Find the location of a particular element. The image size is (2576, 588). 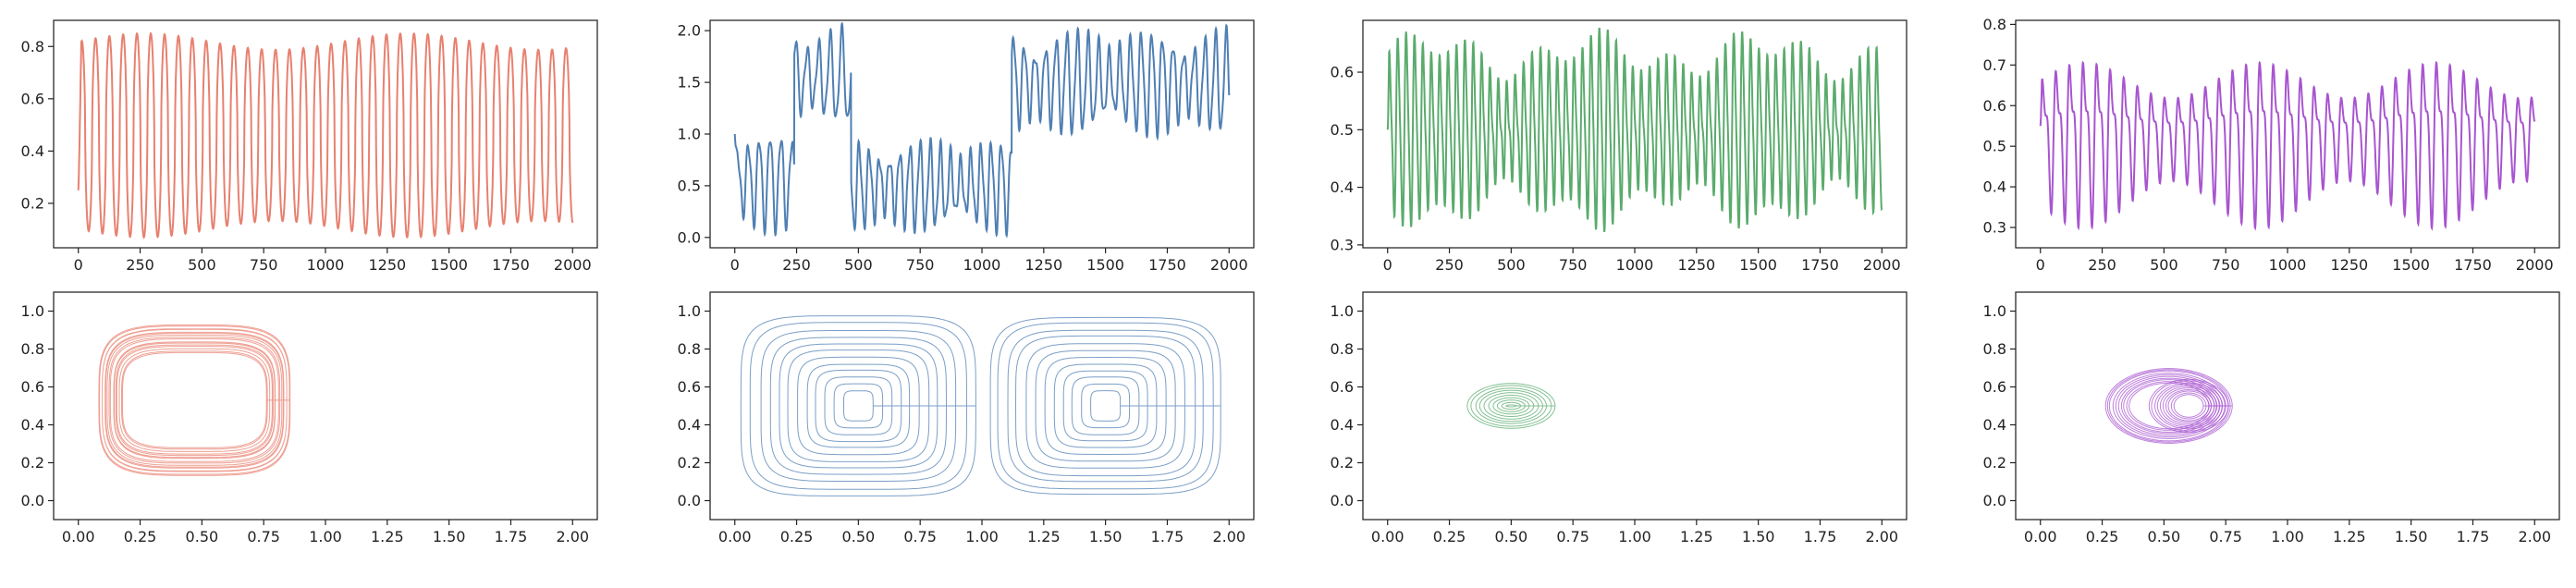

y-tick-label: 1.5 is located at coordinates (689, 83).